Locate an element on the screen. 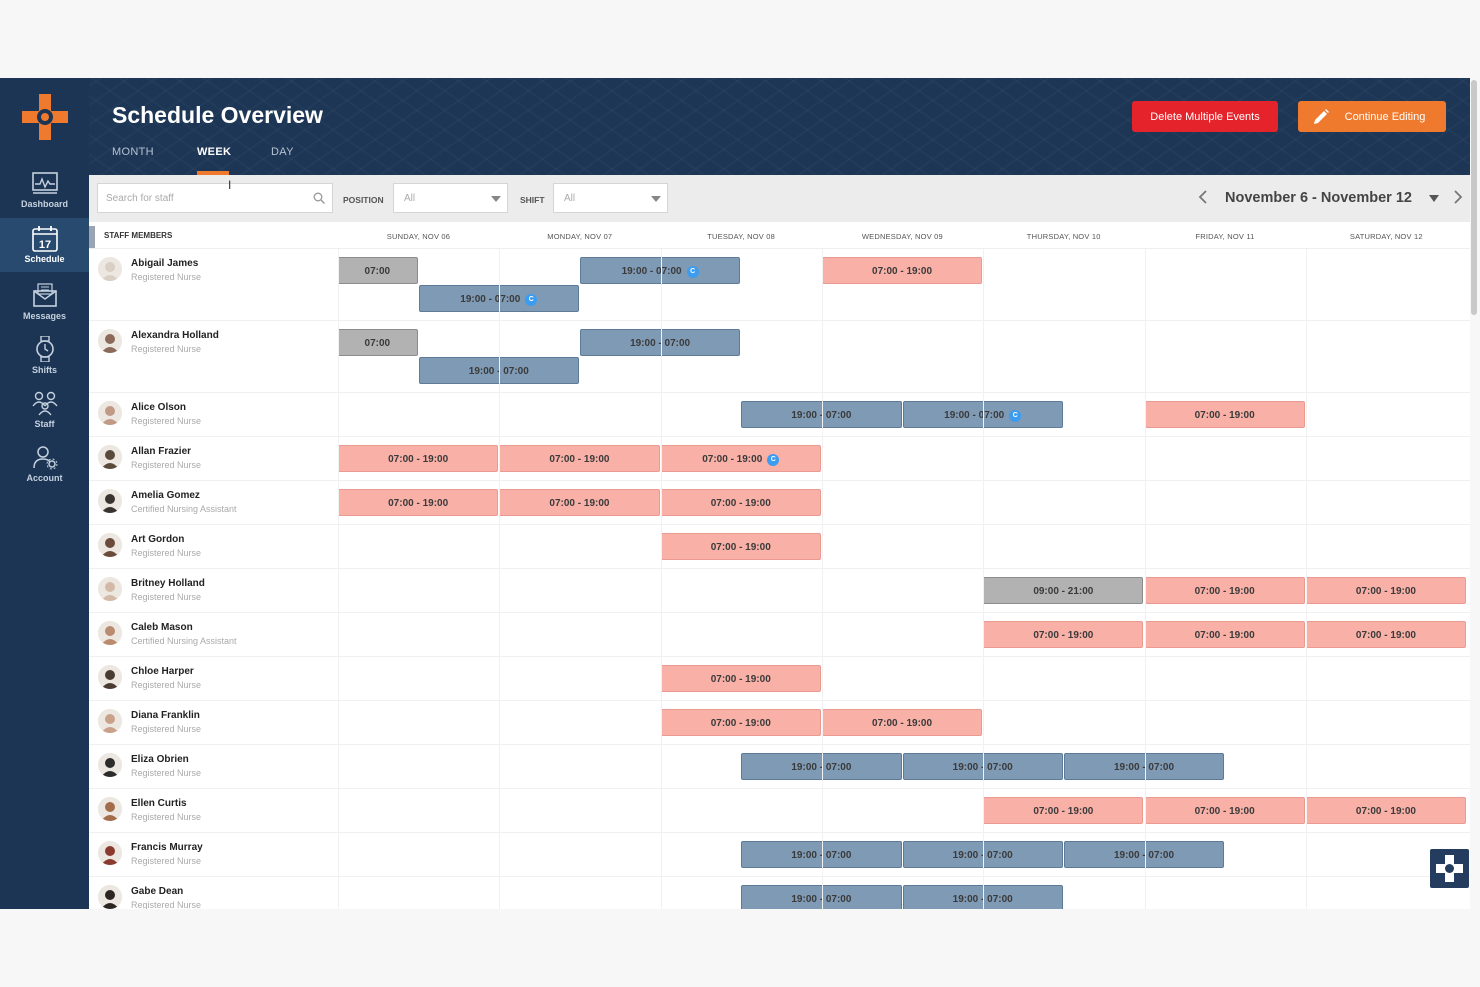  sidebar-item-label: Dashboard is located at coordinates (44, 204).